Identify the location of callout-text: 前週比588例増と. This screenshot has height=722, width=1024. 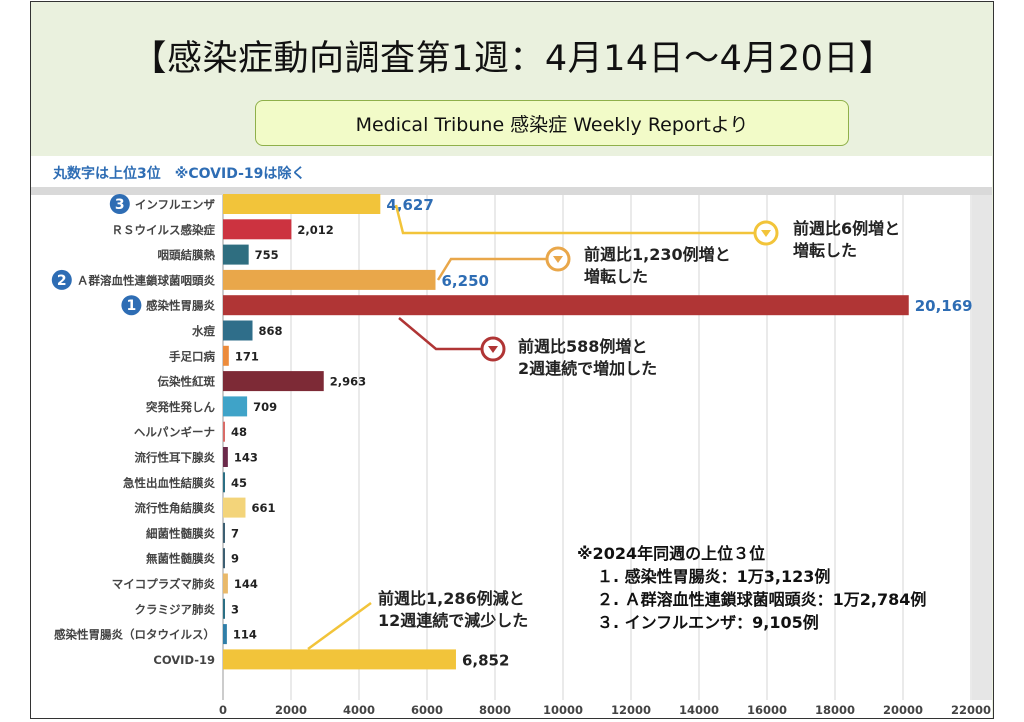
(582, 346).